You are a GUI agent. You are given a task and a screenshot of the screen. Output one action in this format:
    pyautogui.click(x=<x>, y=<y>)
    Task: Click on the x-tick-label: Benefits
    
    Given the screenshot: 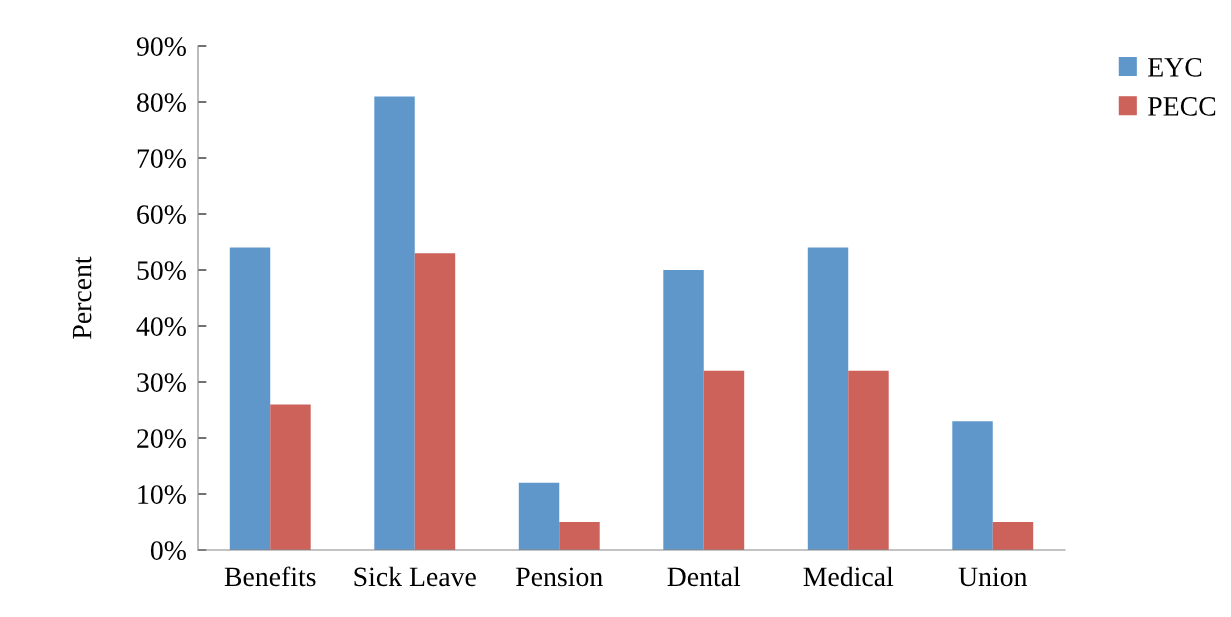 What is the action you would take?
    pyautogui.click(x=270, y=576)
    